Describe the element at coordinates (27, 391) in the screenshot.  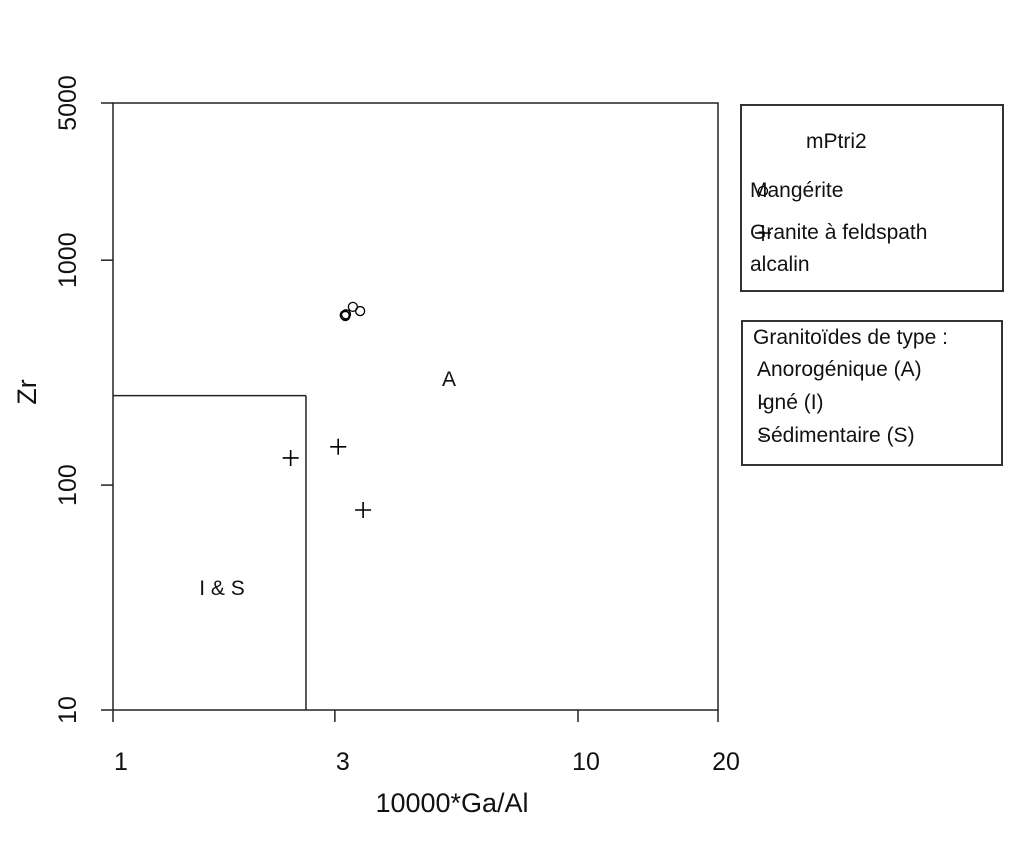
I see `y-axis-label: Zr` at that location.